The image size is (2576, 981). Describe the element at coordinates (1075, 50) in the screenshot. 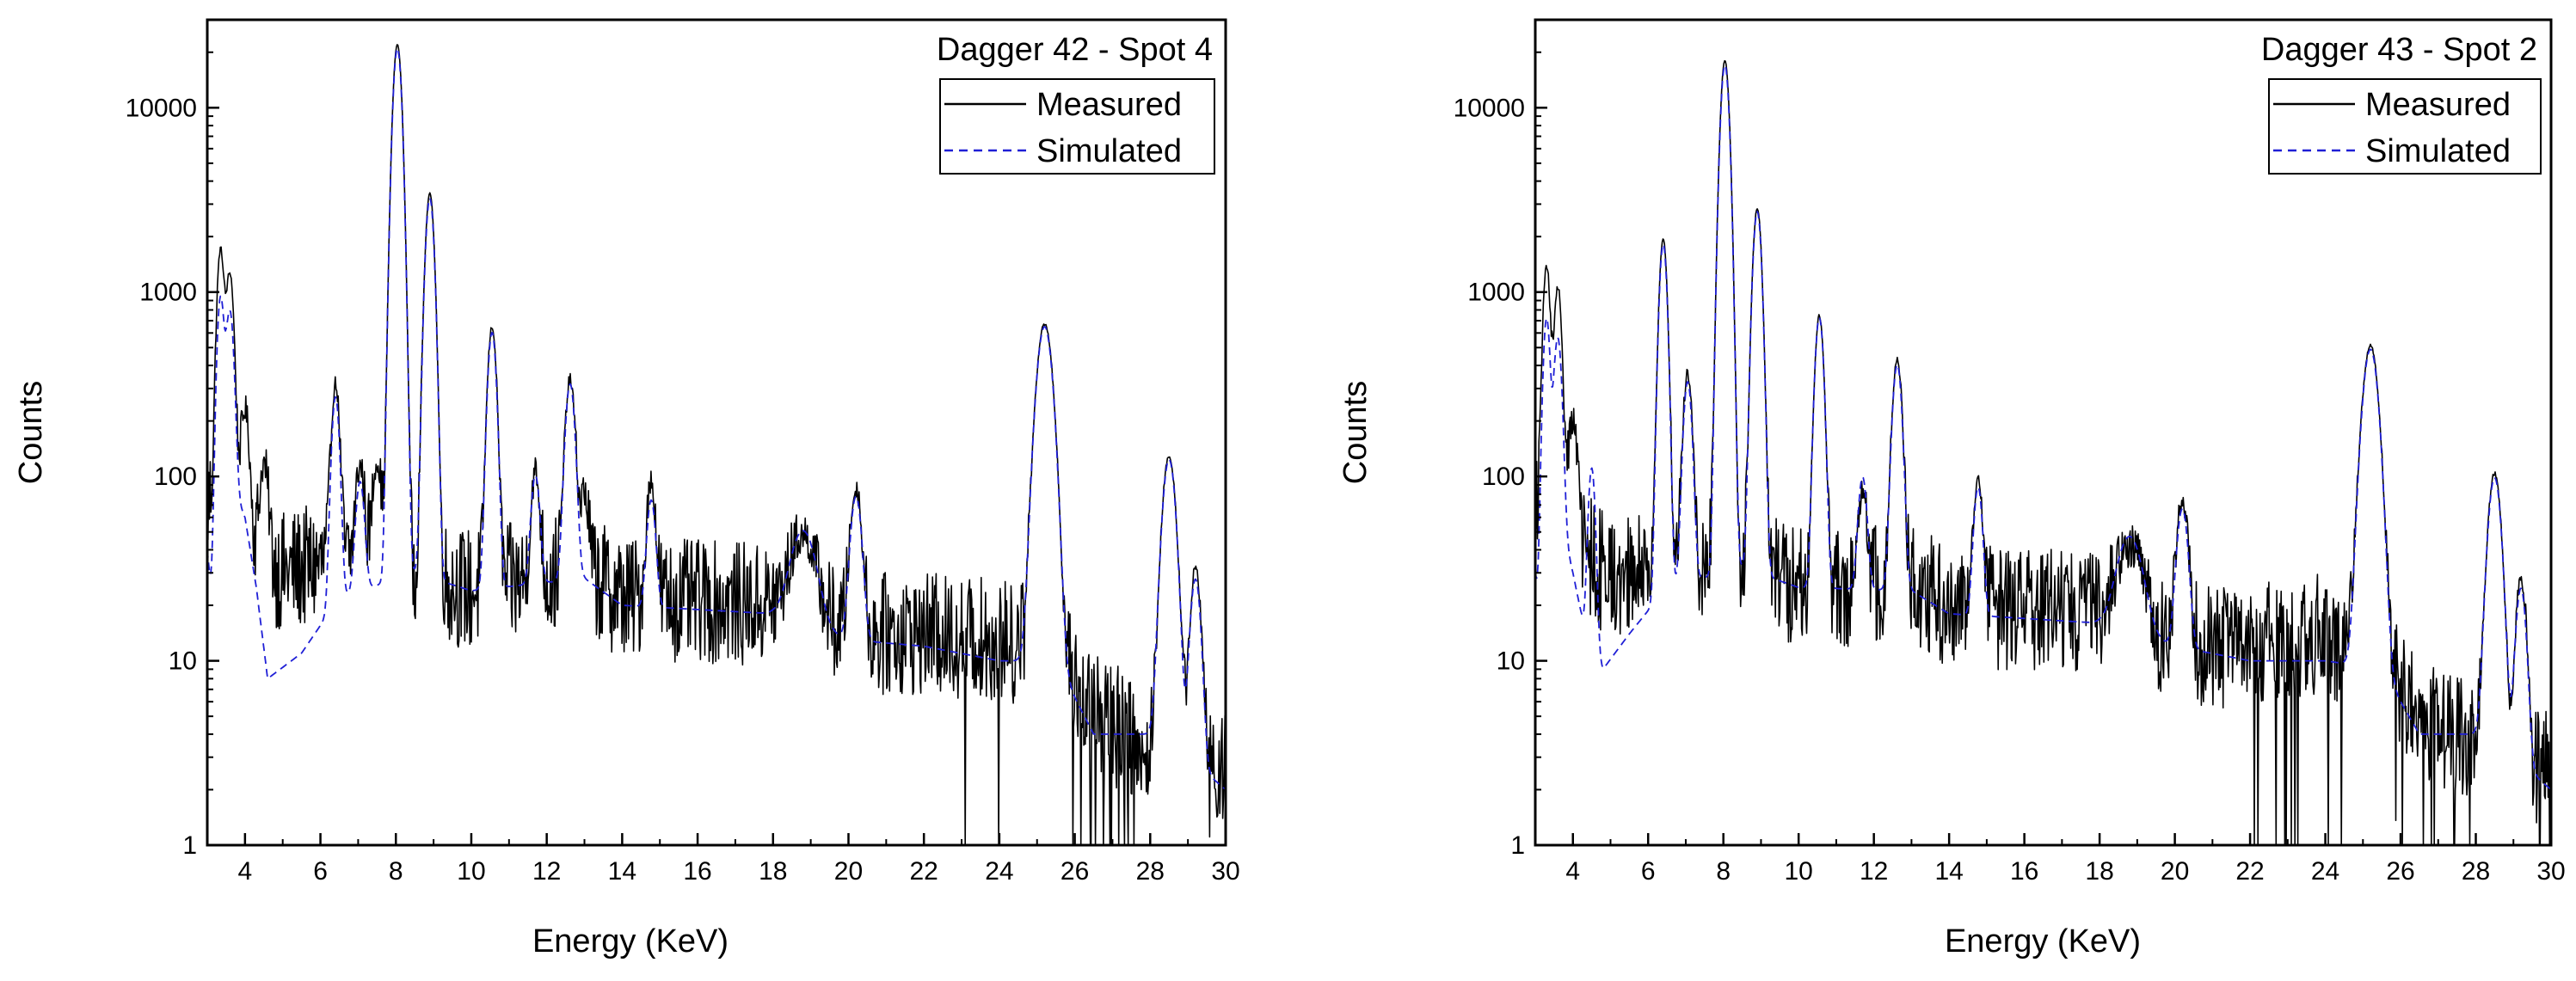

I see `chart-title: Dagger 42 - Spot 4` at that location.